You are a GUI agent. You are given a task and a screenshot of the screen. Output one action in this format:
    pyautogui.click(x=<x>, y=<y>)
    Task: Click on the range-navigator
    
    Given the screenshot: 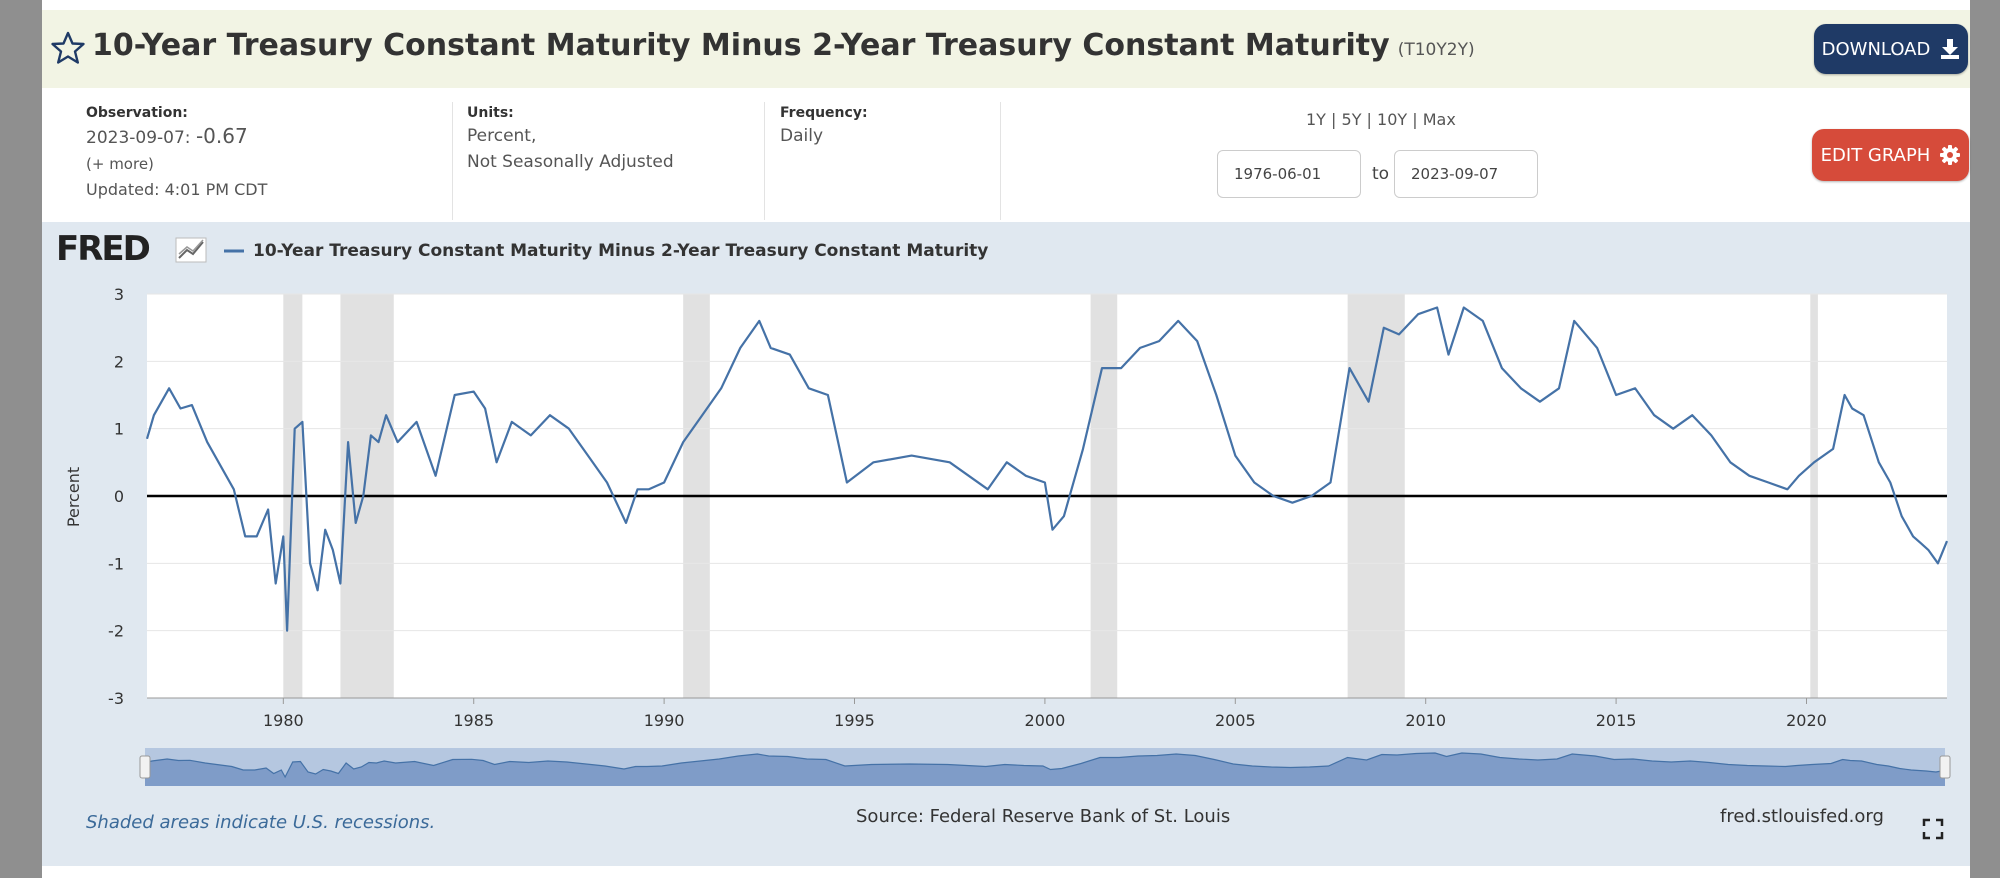 What is the action you would take?
    pyautogui.click(x=1045, y=767)
    